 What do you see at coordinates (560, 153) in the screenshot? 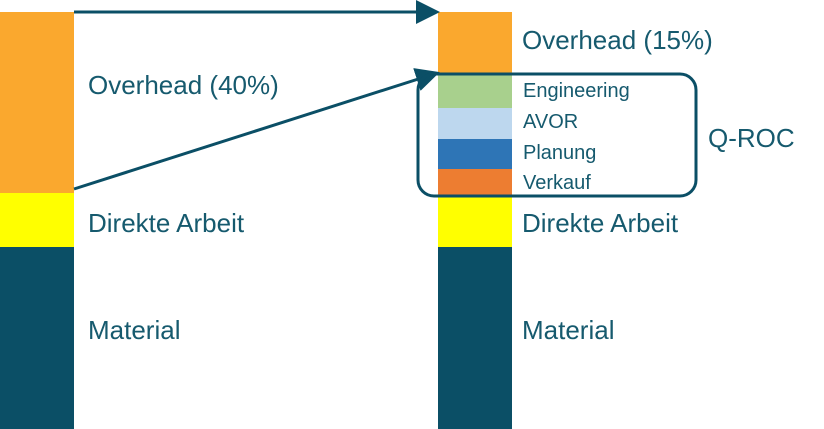
I see `planung-label: Planung` at bounding box center [560, 153].